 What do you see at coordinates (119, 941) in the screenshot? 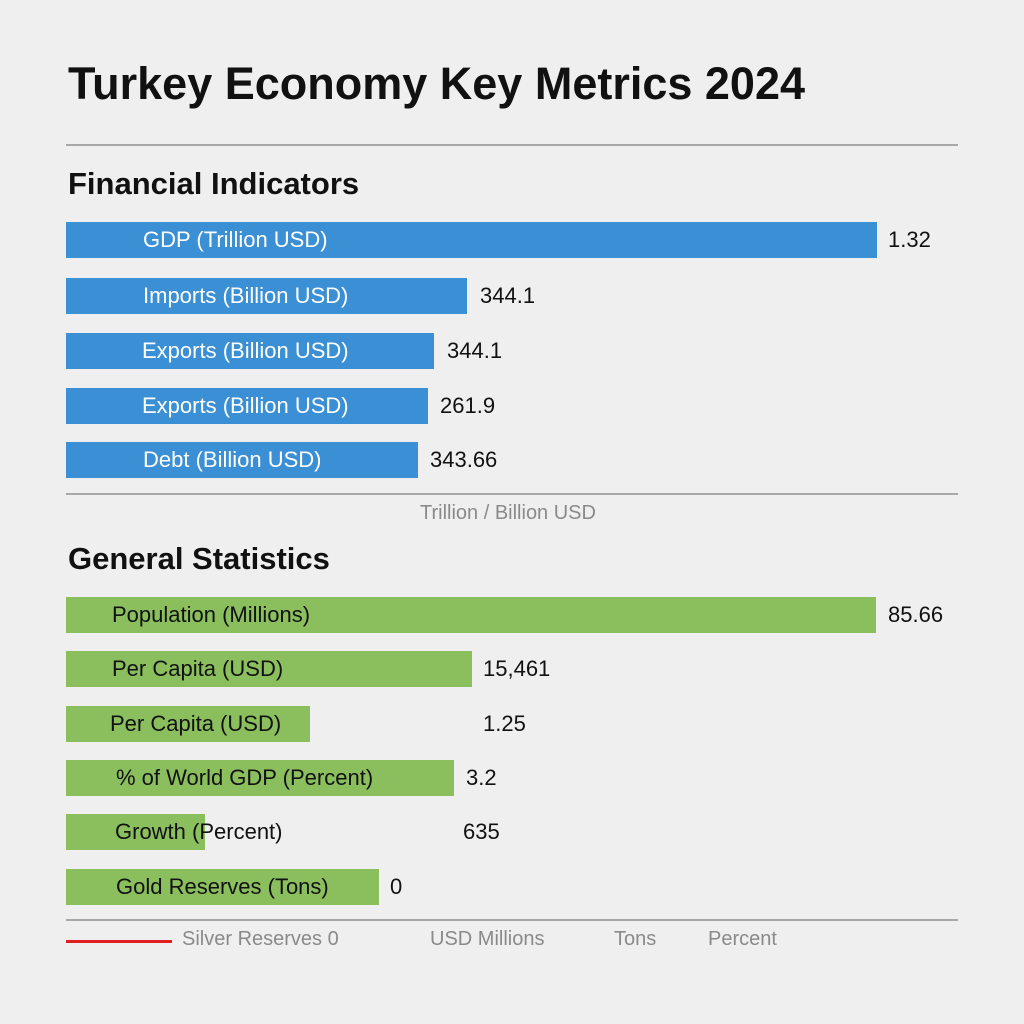
I see `legend-line` at bounding box center [119, 941].